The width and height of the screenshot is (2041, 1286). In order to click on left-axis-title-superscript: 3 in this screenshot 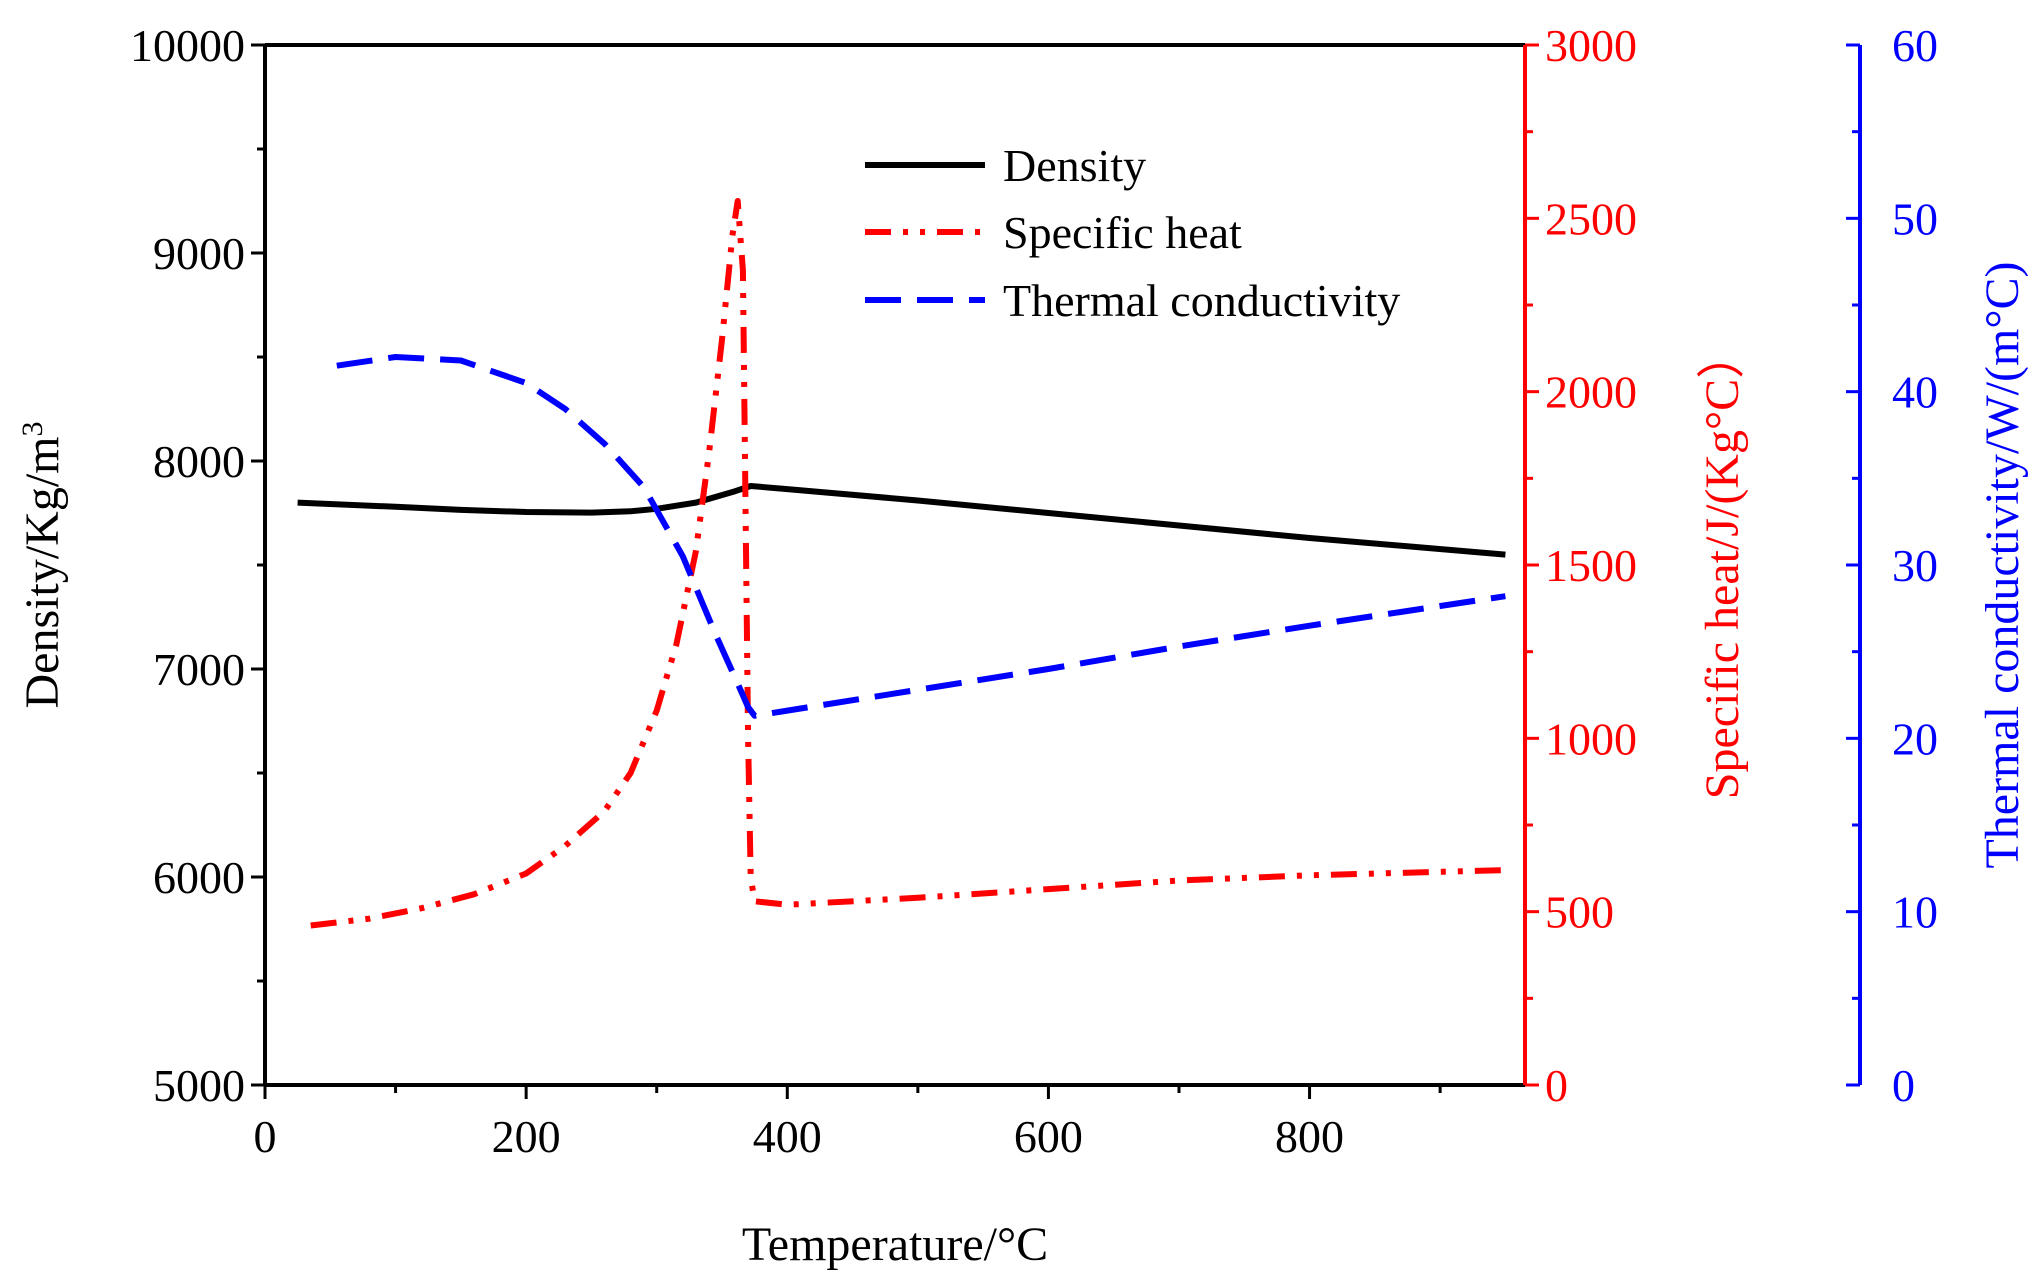, I will do `click(32, 429)`.